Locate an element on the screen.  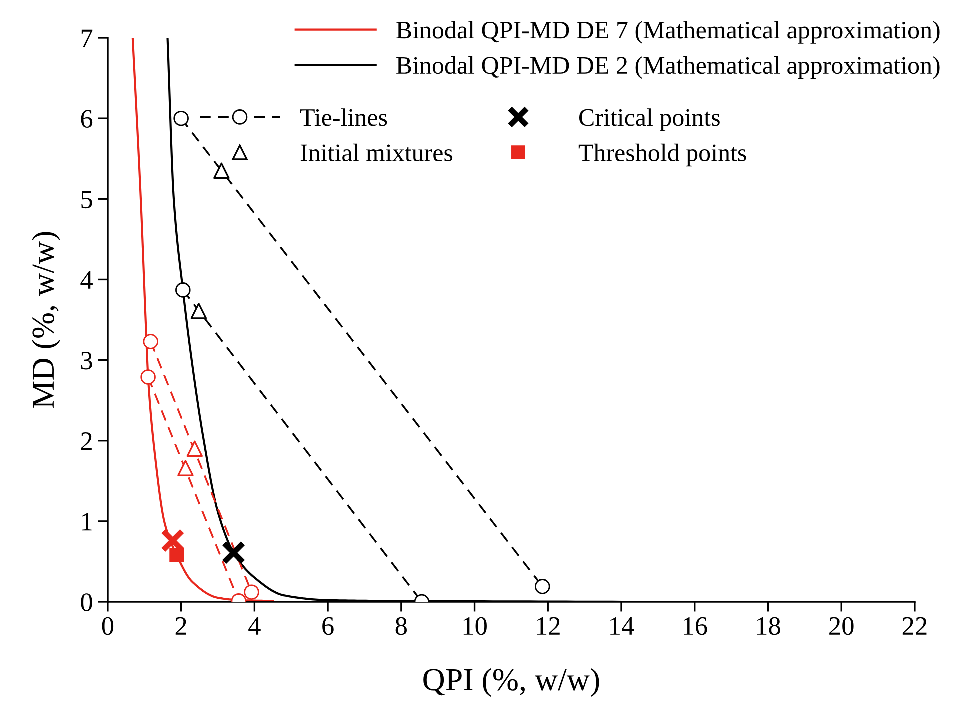
y-tick-label: 1 is located at coordinates (87, 522).